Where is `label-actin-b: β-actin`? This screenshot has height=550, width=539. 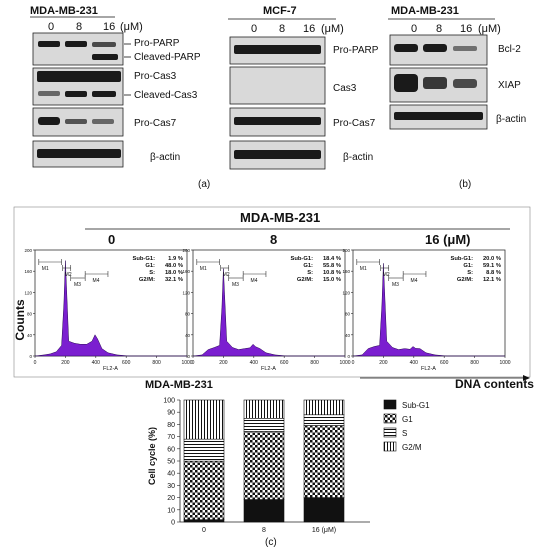
label-actin-b: β-actin is located at coordinates (511, 119).